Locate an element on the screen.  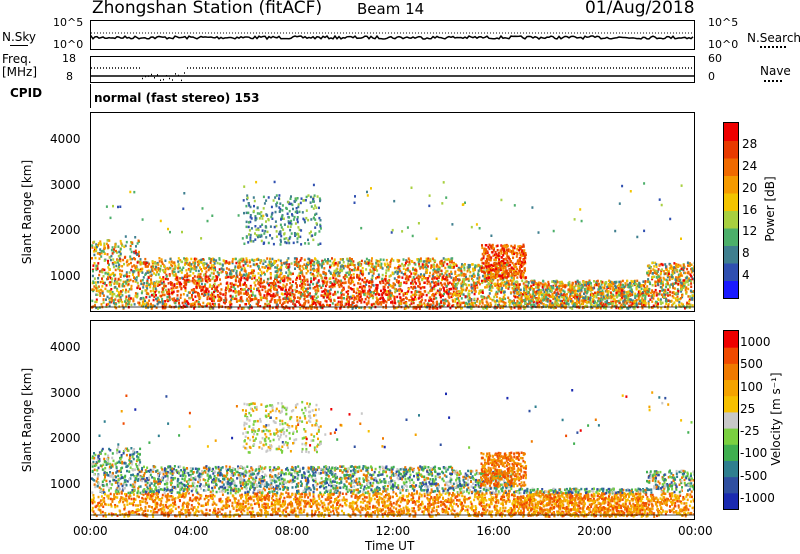
freq-plot is located at coordinates (393, 74).